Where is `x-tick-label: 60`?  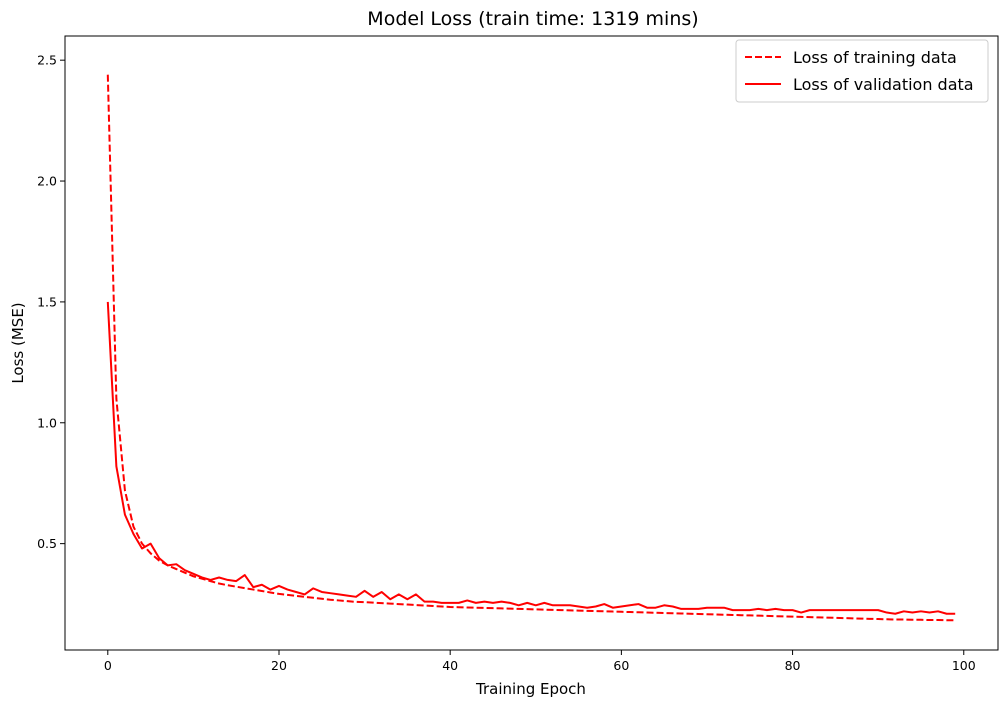 x-tick-label: 60 is located at coordinates (621, 665).